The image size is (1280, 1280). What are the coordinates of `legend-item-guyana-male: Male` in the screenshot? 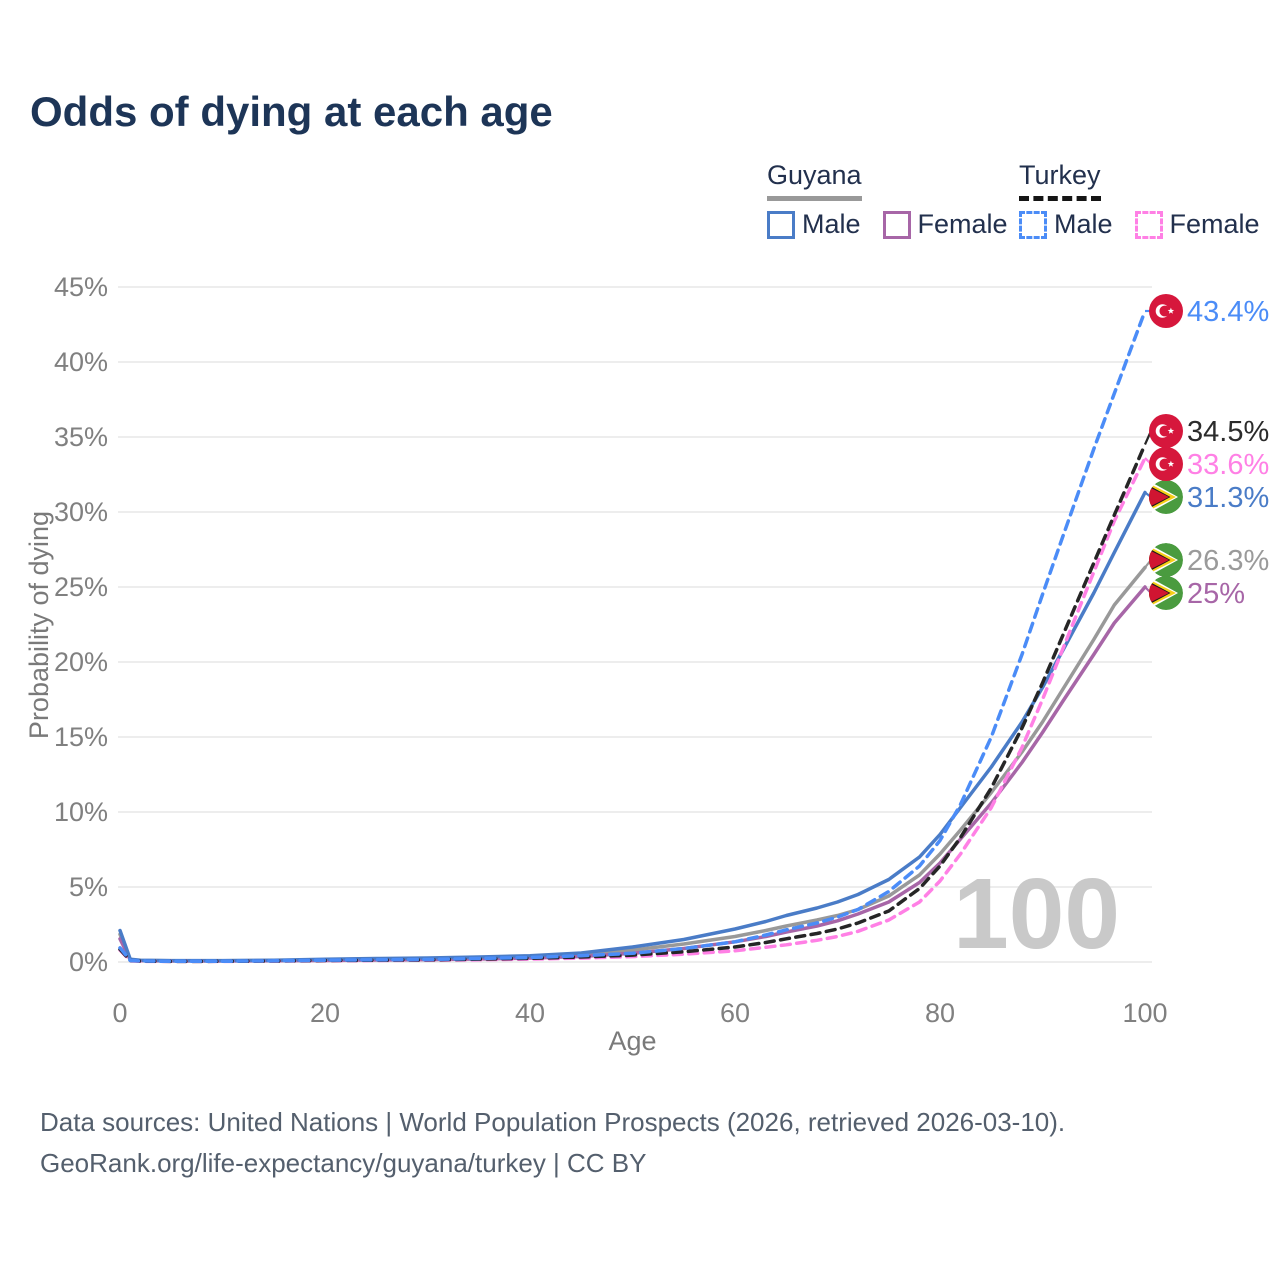 It's located at (814, 224).